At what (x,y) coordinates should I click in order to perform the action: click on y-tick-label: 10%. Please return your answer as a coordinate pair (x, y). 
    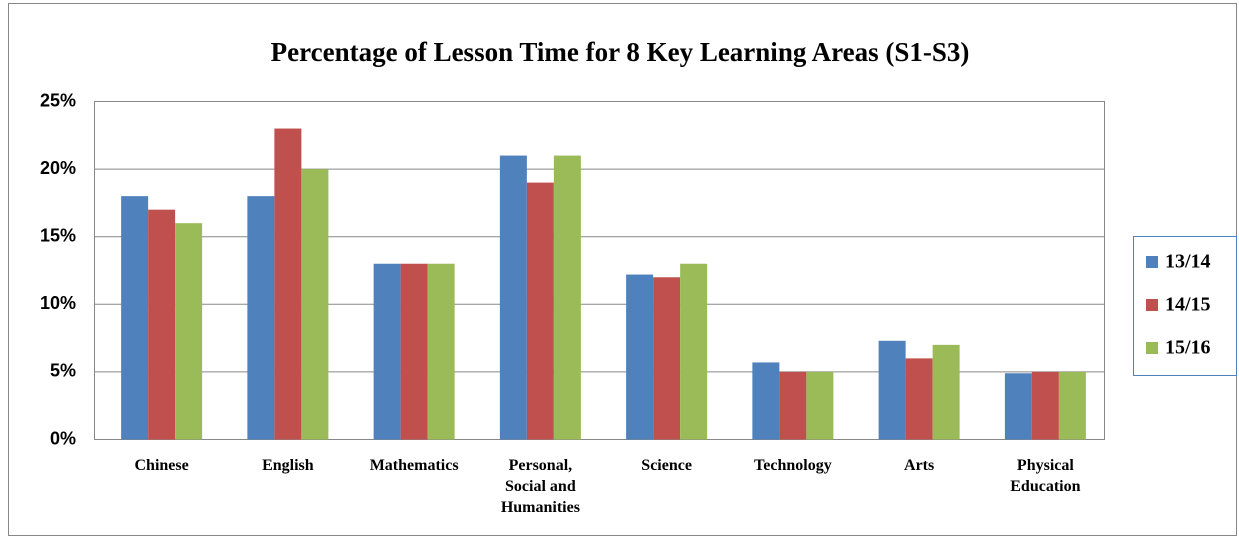
    Looking at the image, I should click on (58, 303).